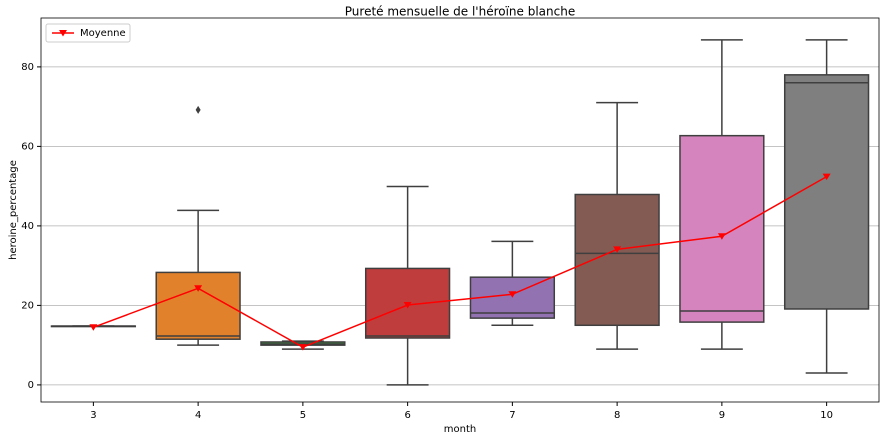 The height and width of the screenshot is (445, 885). Describe the element at coordinates (31, 385) in the screenshot. I see `y-tick-label: 0` at that location.